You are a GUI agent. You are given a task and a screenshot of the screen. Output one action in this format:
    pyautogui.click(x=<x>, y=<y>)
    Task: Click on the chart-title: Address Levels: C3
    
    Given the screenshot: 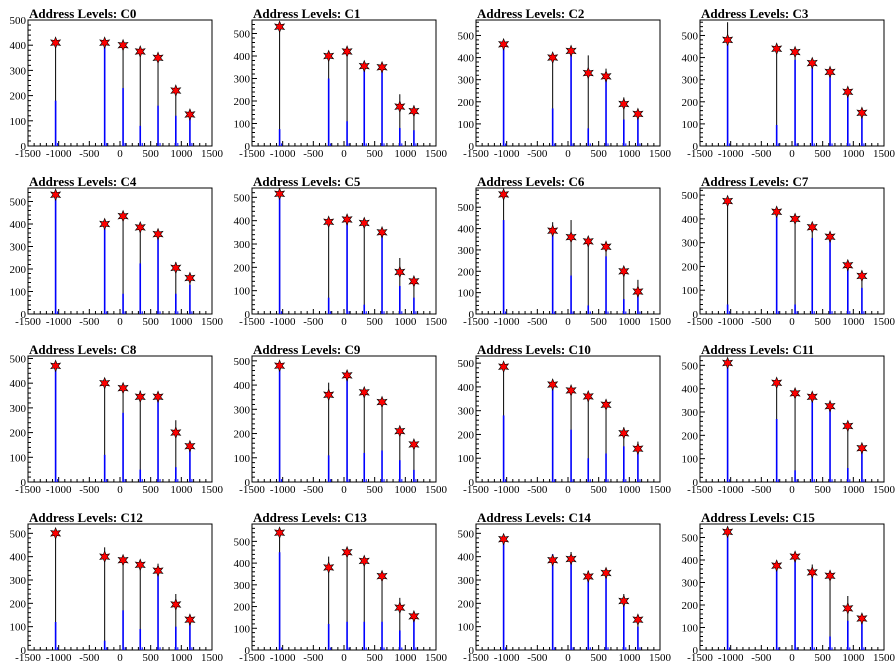 What is the action you would take?
    pyautogui.click(x=755, y=13)
    